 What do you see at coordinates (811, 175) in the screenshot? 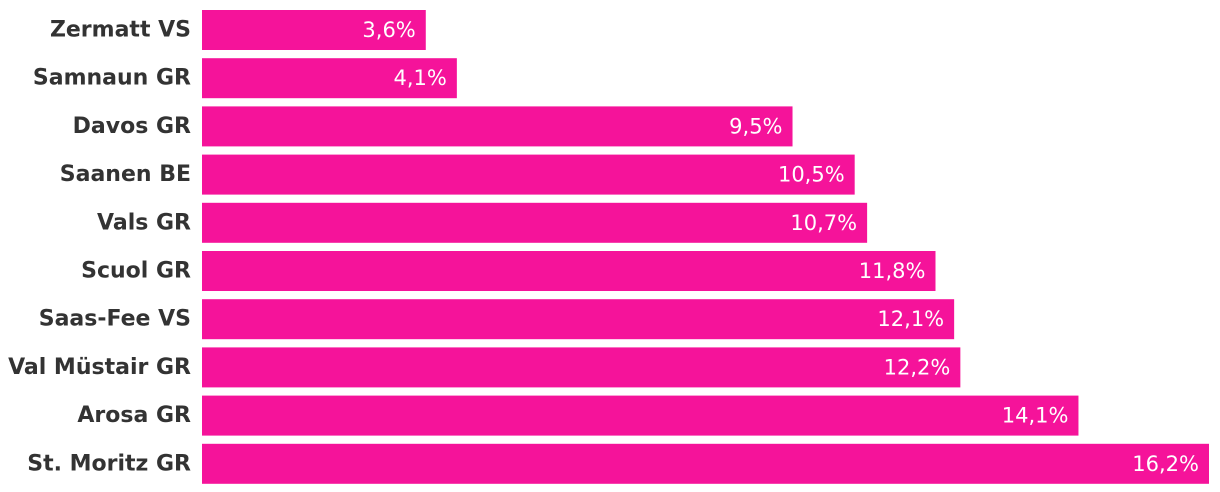
I see `value-label: 10,5%` at bounding box center [811, 175].